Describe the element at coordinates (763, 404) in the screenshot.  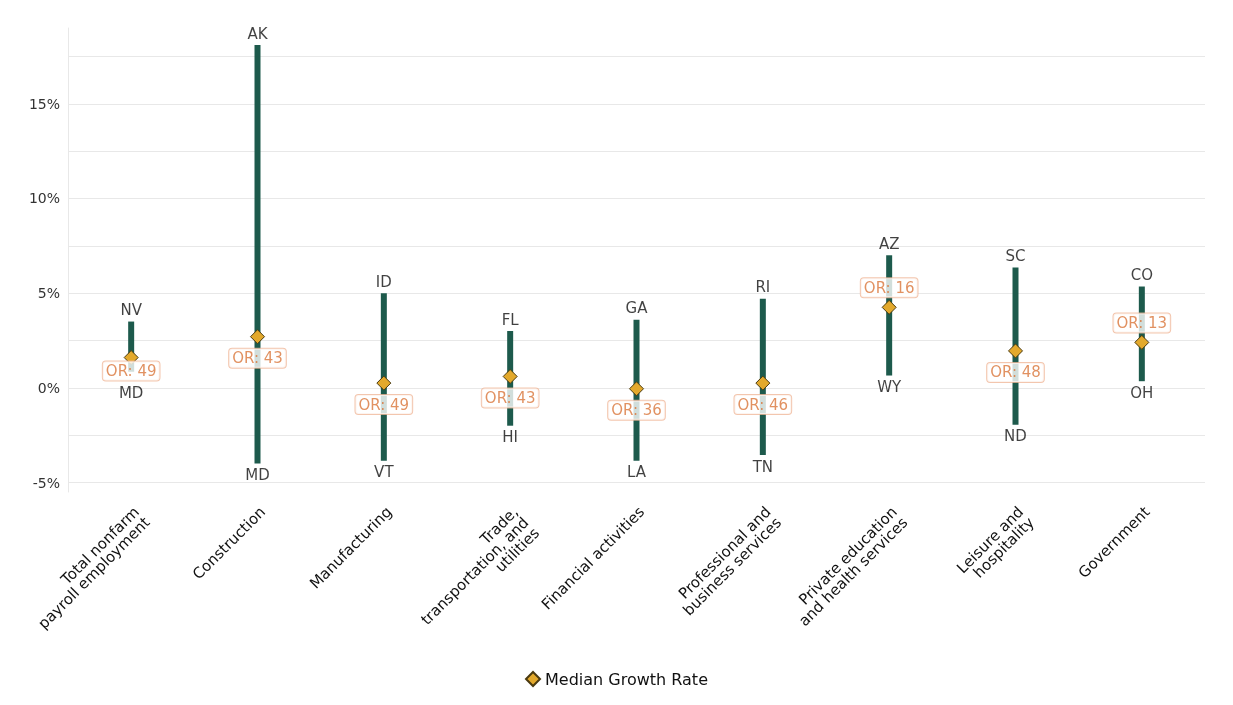
I see `annotation: OR: 46` at that location.